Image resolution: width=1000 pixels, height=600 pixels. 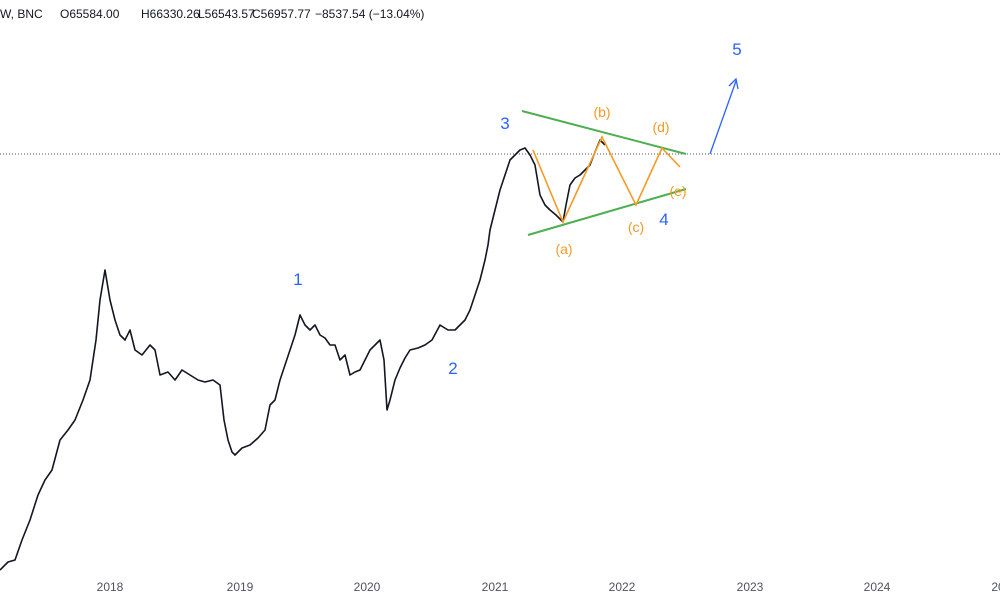 I want to click on symbol: W, BNC, so click(x=21, y=14).